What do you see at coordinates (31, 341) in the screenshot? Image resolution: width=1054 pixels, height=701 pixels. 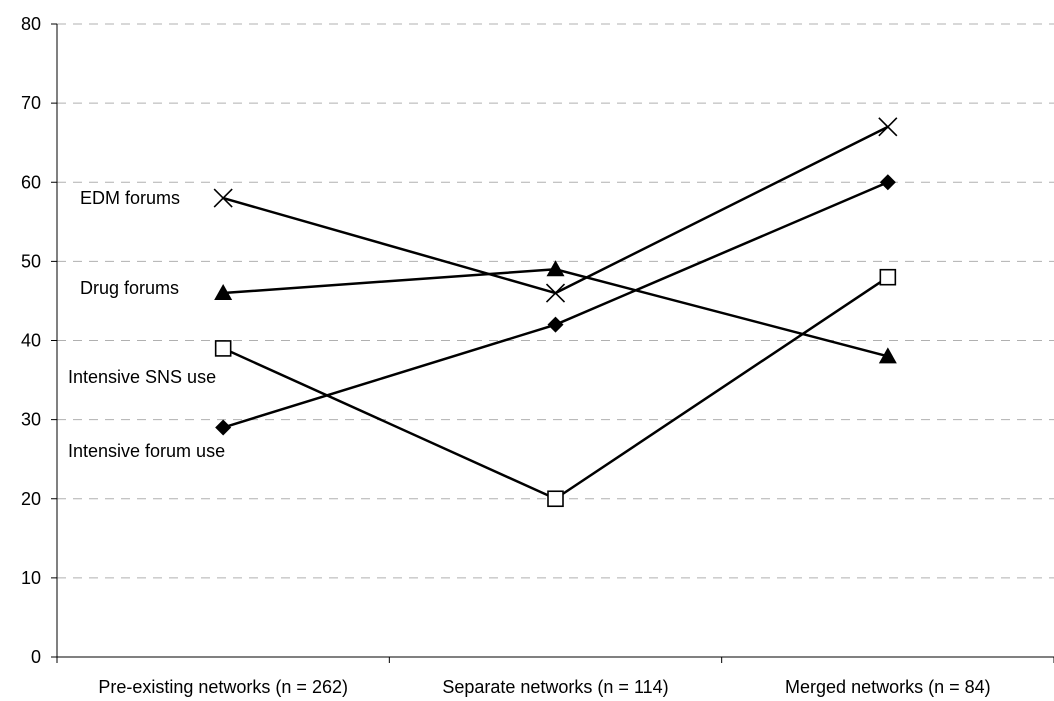 I see `y-tick-label-40: 40` at bounding box center [31, 341].